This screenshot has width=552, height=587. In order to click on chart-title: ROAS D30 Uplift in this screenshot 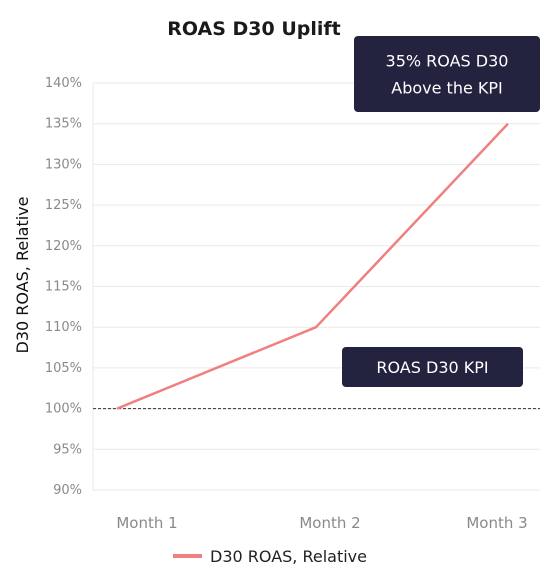, I will do `click(254, 29)`.